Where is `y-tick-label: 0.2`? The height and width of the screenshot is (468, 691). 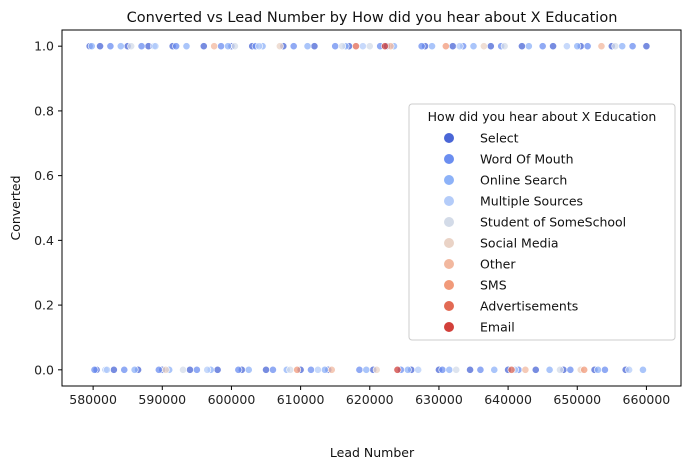 y-tick-label: 0.2 is located at coordinates (44, 305).